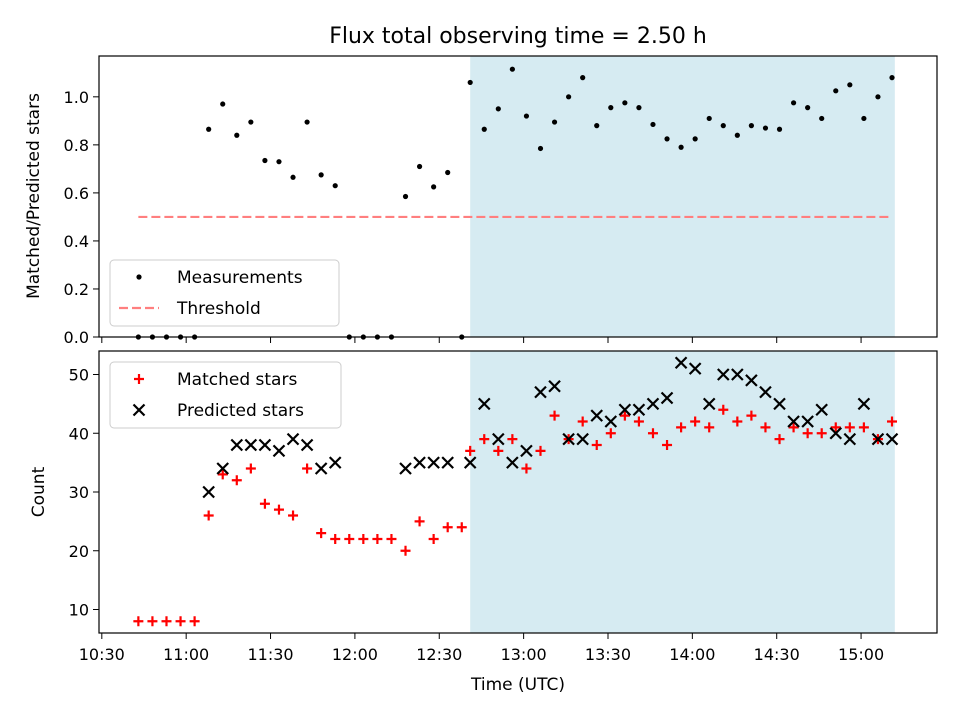 This screenshot has width=960, height=724. What do you see at coordinates (79, 551) in the screenshot?
I see `bottom-y-tick-label: 20` at bounding box center [79, 551].